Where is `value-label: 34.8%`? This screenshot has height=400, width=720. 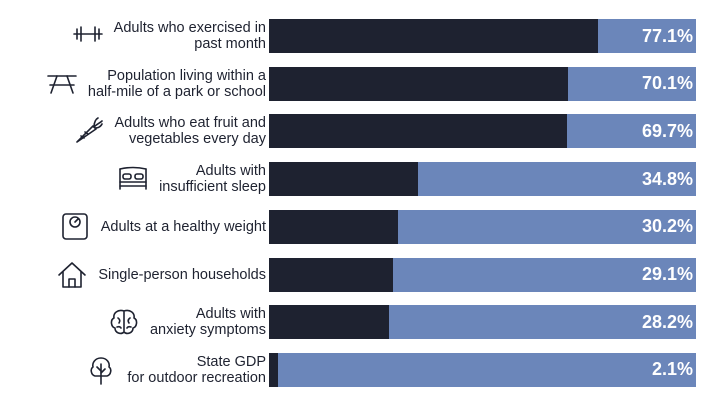
value-label: 34.8% is located at coordinates (667, 178).